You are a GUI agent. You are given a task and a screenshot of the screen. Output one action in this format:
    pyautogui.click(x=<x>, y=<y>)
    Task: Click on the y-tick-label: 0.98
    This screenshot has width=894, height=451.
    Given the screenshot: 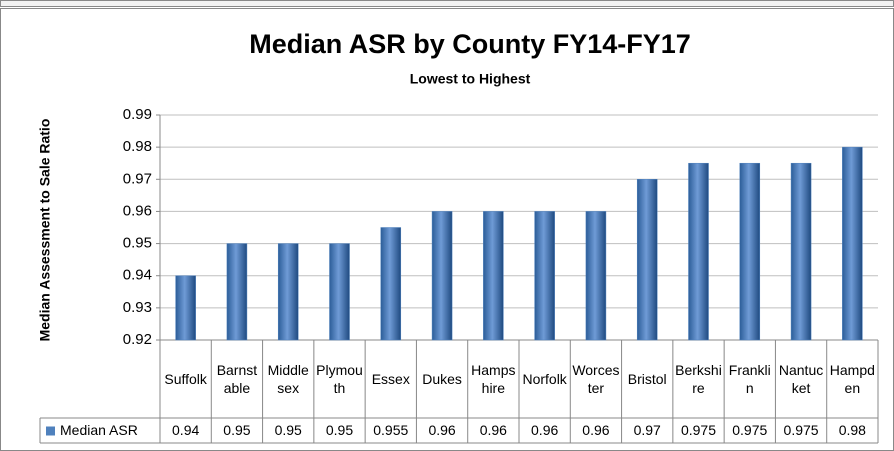 What is the action you would take?
    pyautogui.click(x=137, y=146)
    